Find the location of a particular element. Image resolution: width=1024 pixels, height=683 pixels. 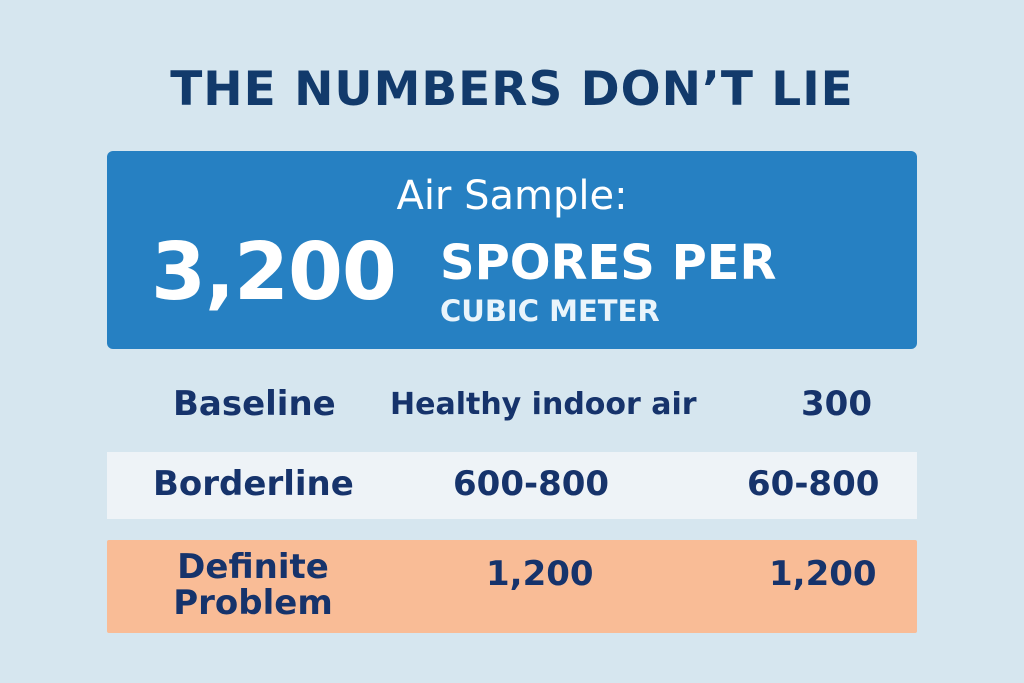

definite-problem-label-line-1: Definite is located at coordinates (253, 567).